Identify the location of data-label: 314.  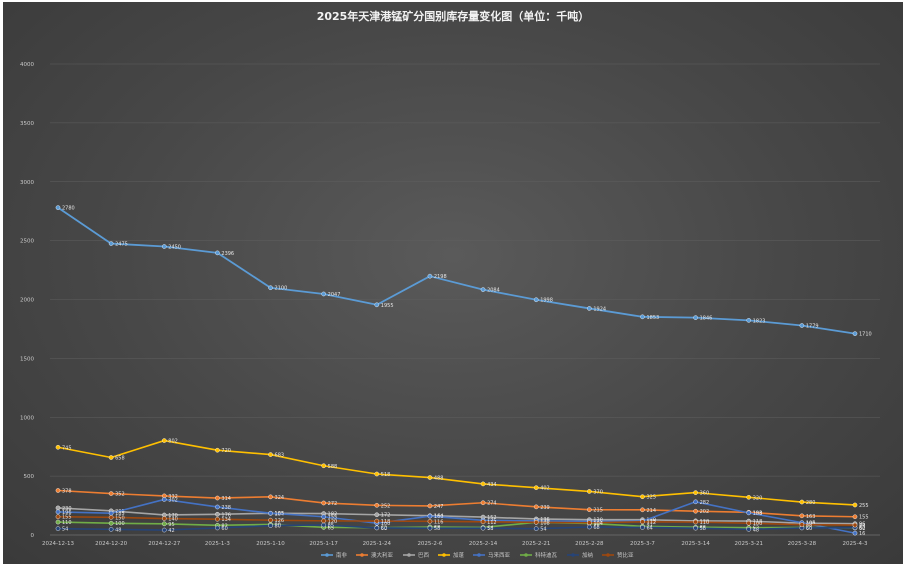
(226, 499).